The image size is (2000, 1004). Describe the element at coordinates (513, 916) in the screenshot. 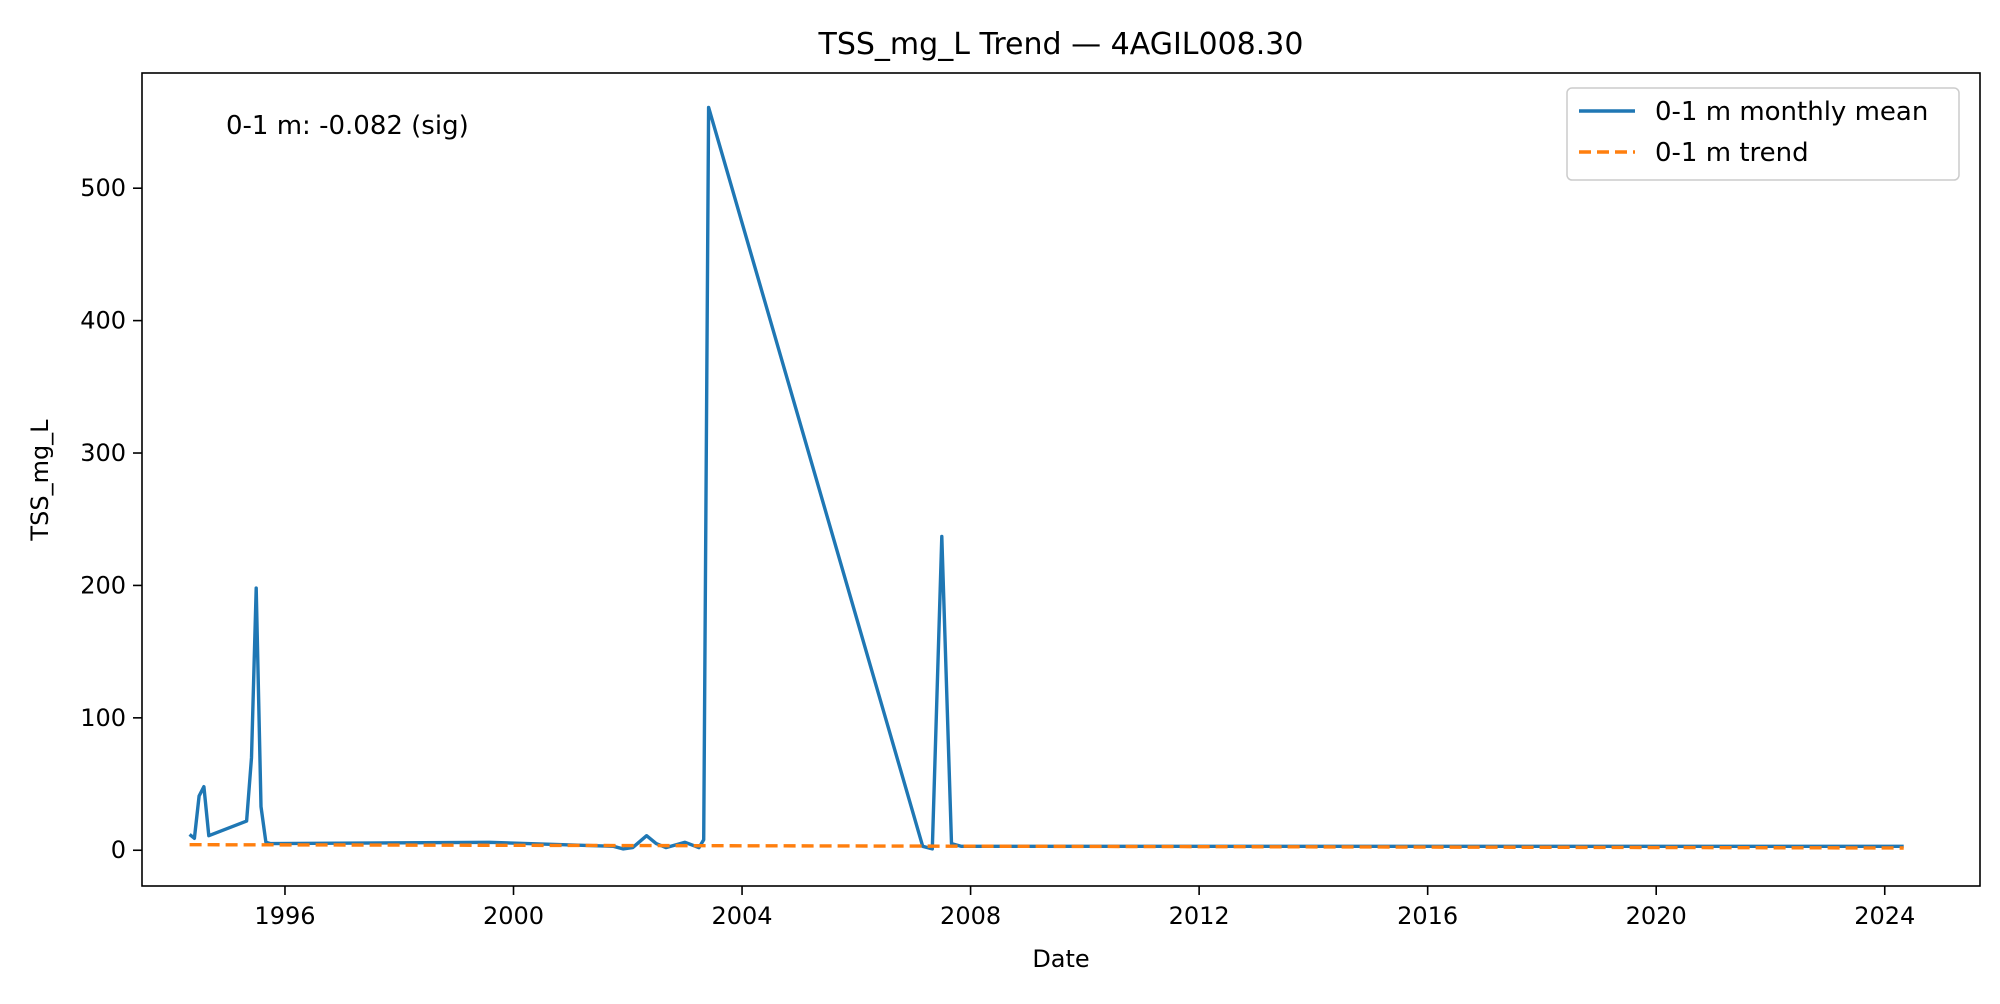

I see `x-tick-label: 2000` at that location.